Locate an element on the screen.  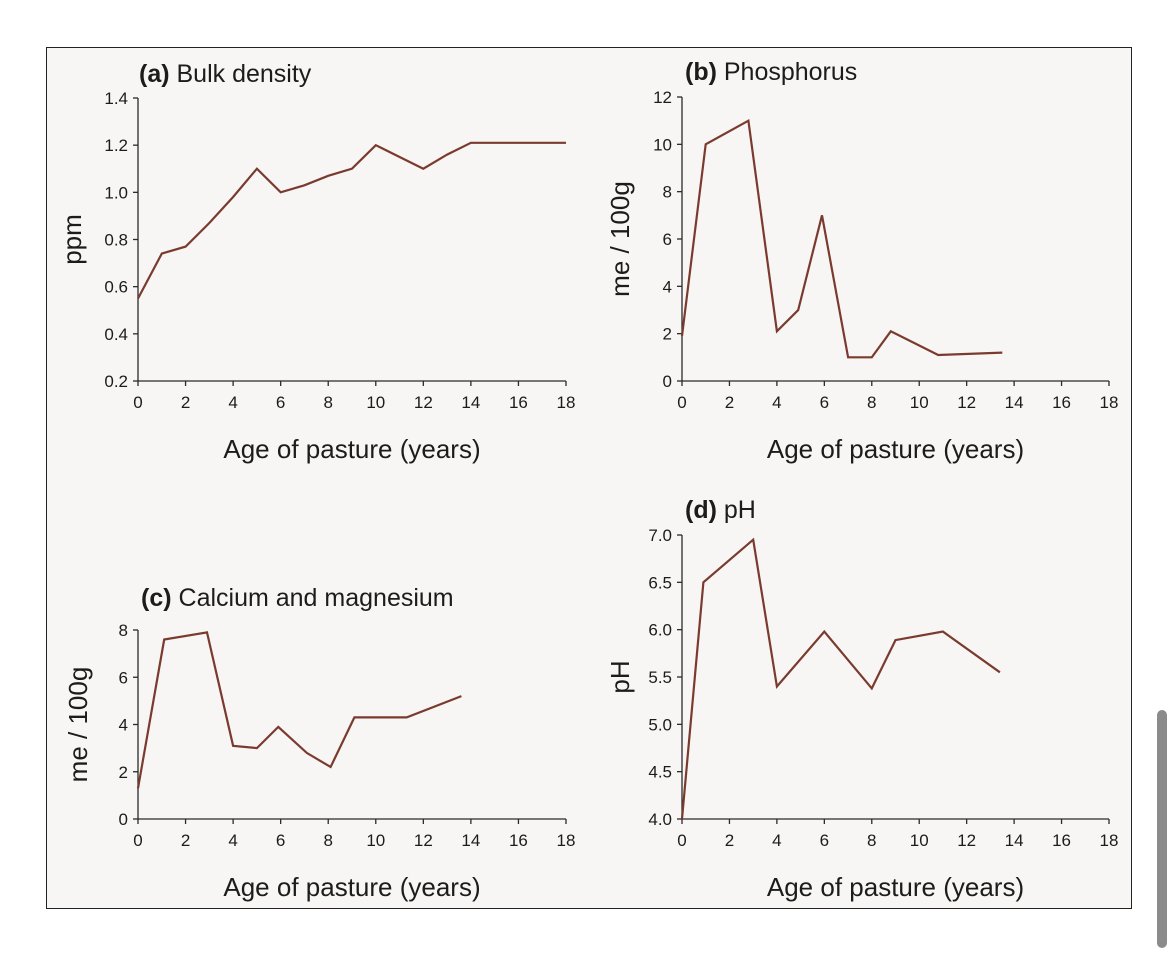
y-tick-label: 0.6 is located at coordinates (116, 287).